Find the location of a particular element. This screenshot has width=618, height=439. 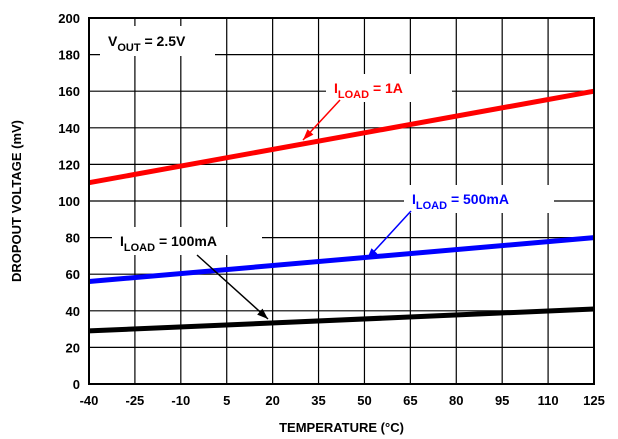

x-tick-label: 95 is located at coordinates (502, 400).